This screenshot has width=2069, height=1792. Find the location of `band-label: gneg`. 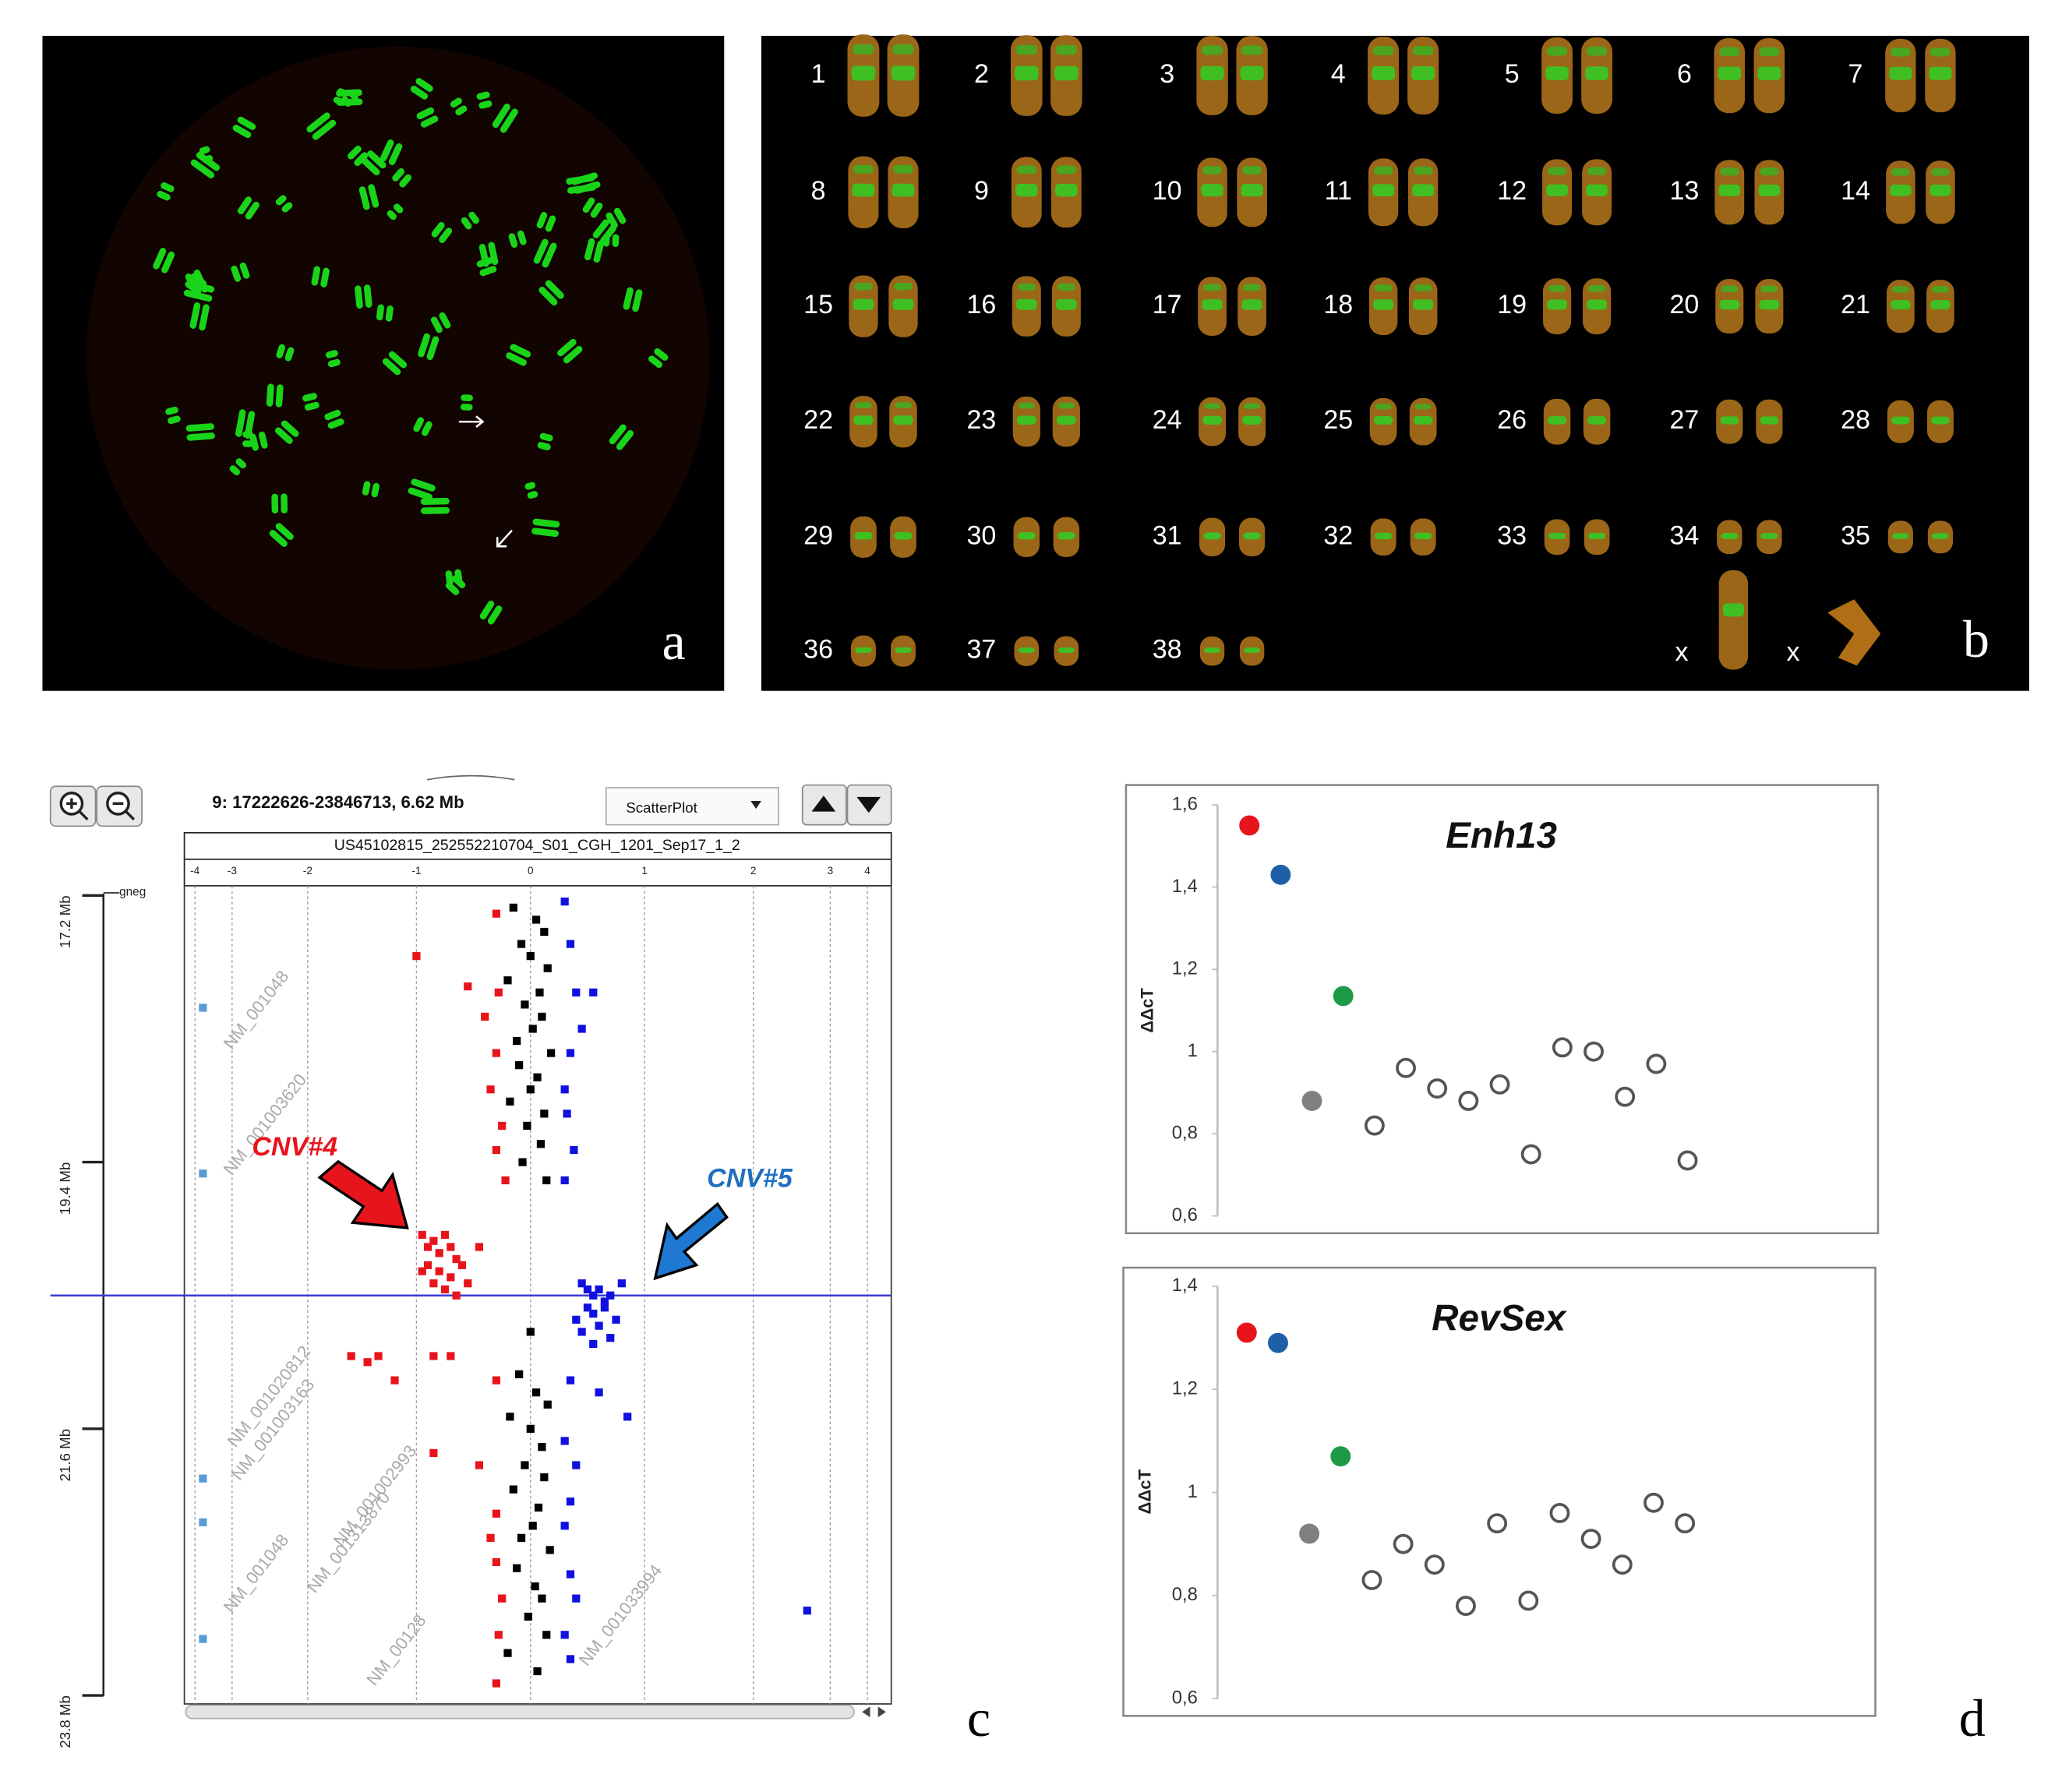

band-label: gneg is located at coordinates (132, 891).